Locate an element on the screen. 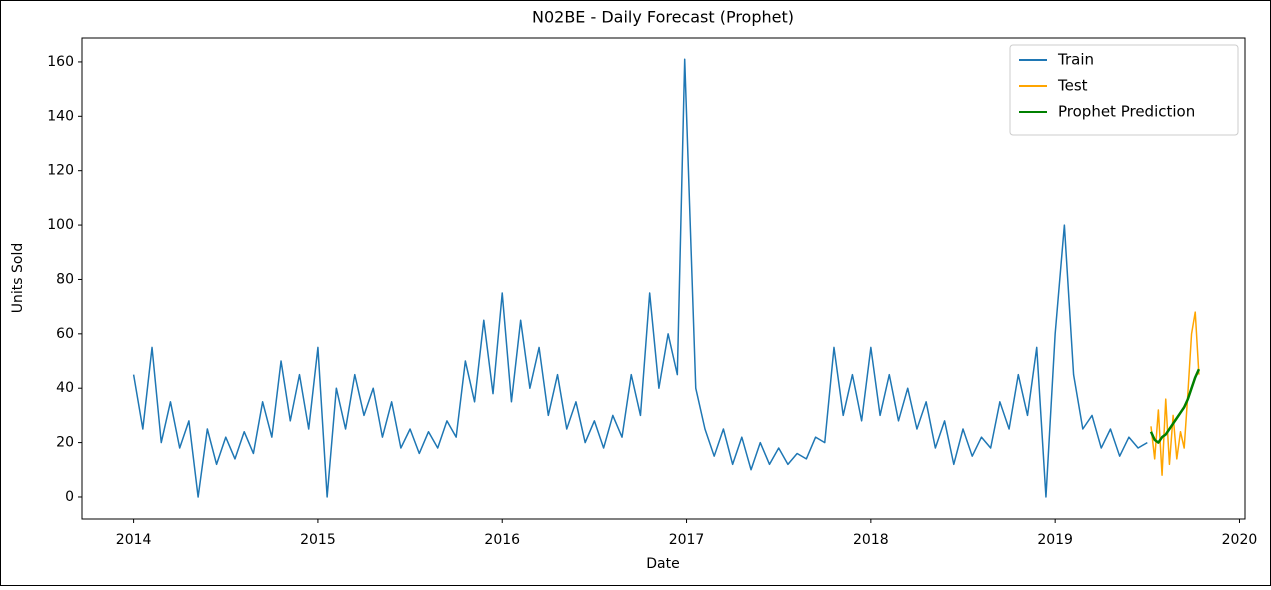  y-tick-label: 100 is located at coordinates (60, 225).